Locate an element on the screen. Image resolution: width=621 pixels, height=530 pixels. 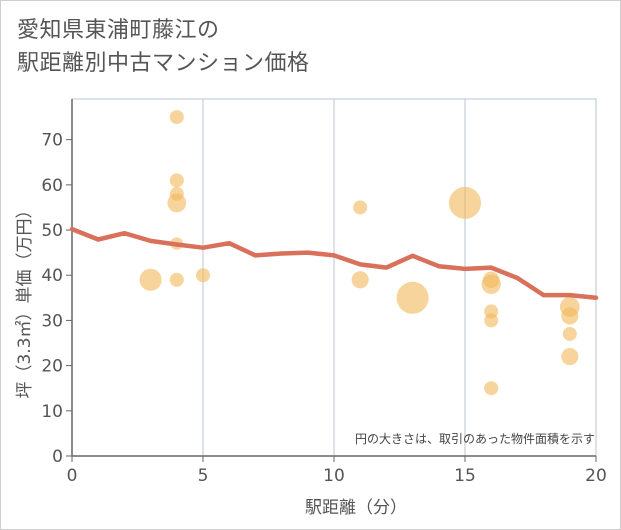
x-tick-label: 0 is located at coordinates (72, 476).